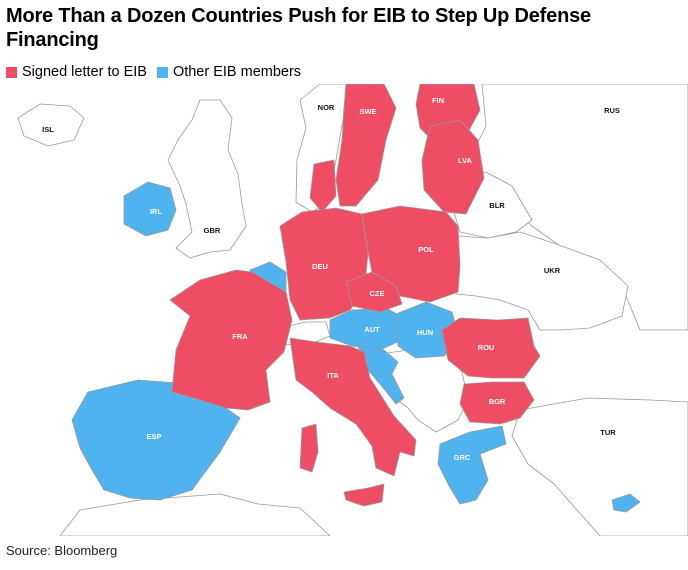 The image size is (688, 570). Describe the element at coordinates (84, 72) in the screenshot. I see `legend-label-signed: Signed letter to EIB` at that location.